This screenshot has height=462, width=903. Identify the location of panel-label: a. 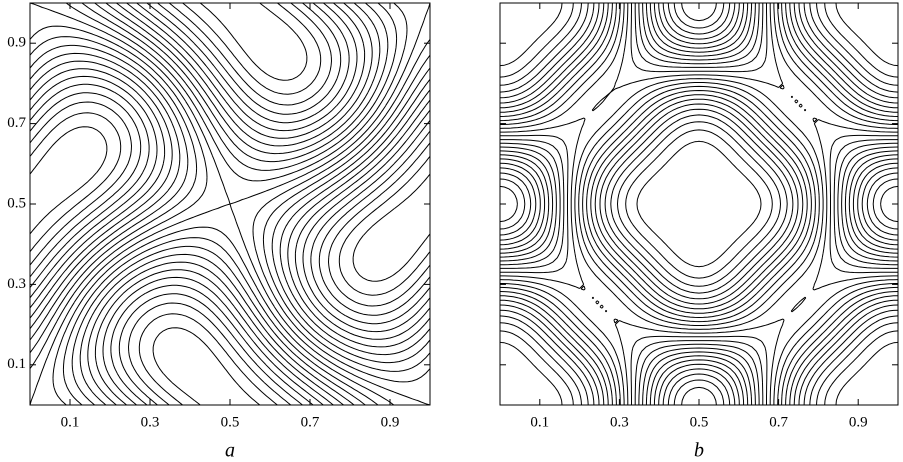
(230, 451).